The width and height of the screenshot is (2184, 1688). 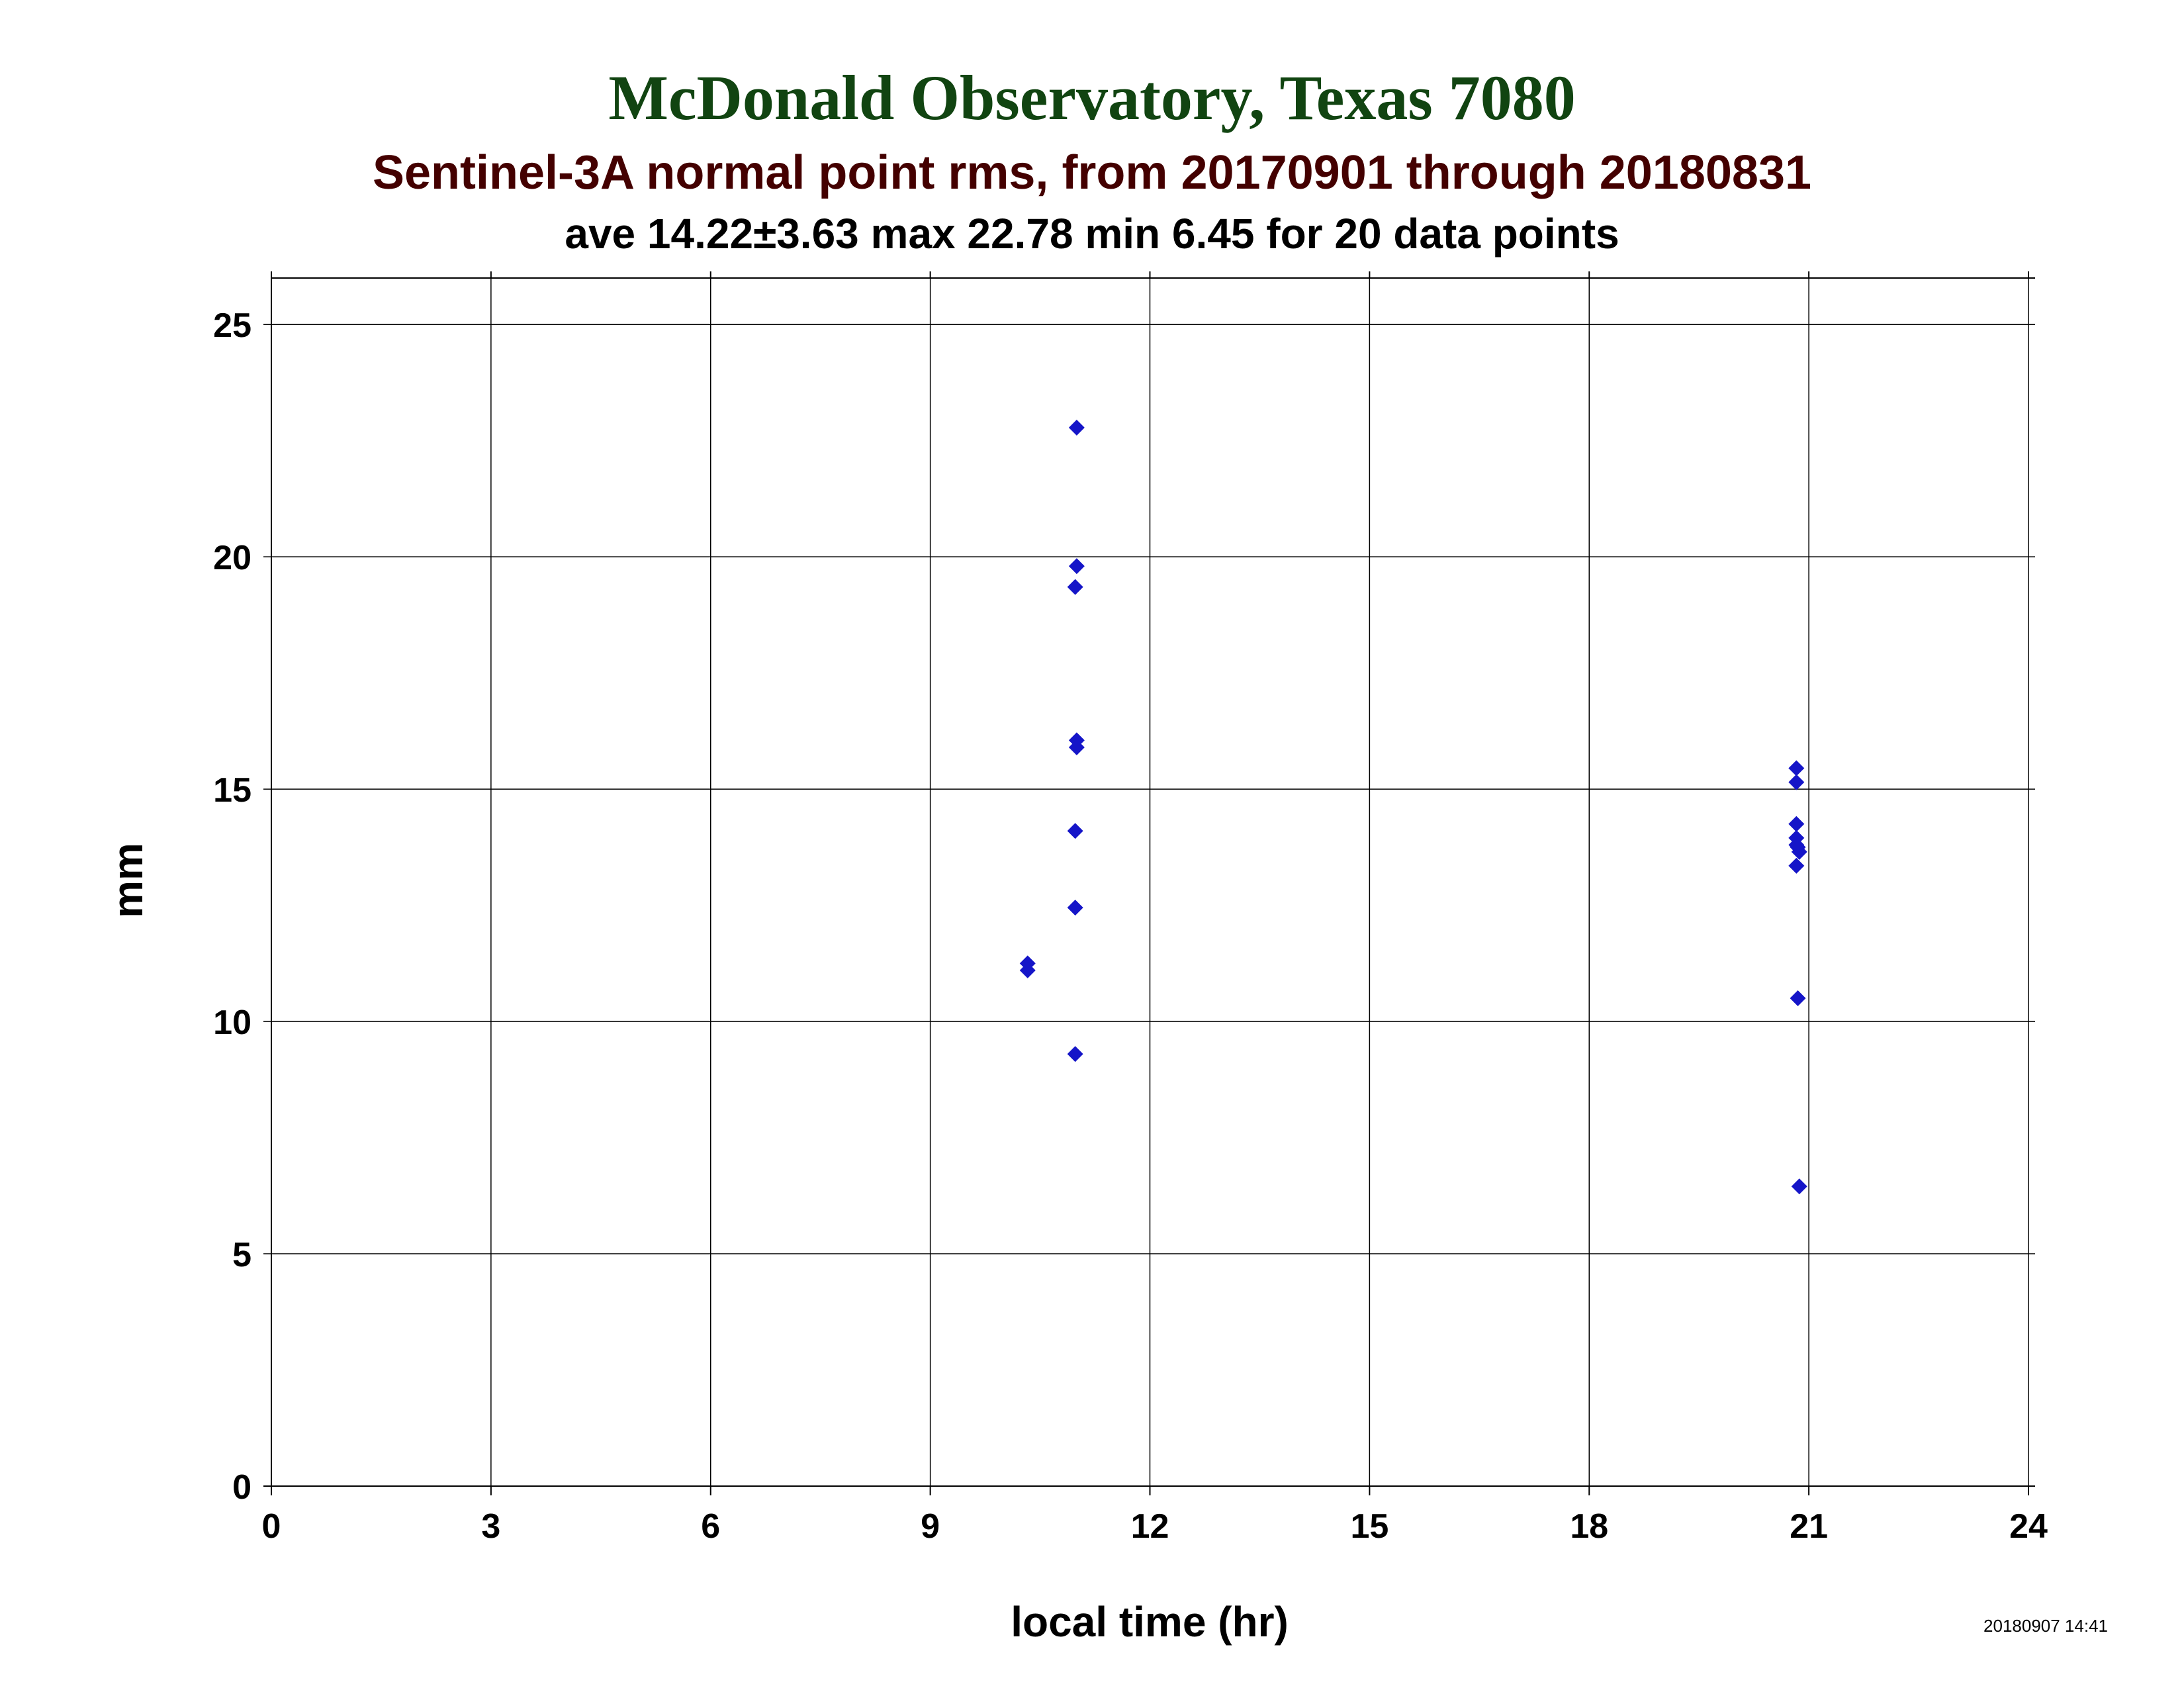 I want to click on x-tick-label: 12, so click(x=1150, y=1526).